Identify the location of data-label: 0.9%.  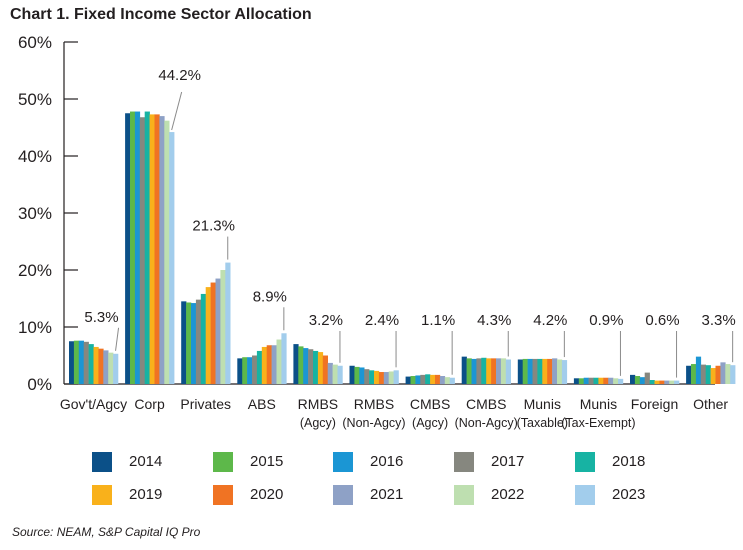
(606, 320).